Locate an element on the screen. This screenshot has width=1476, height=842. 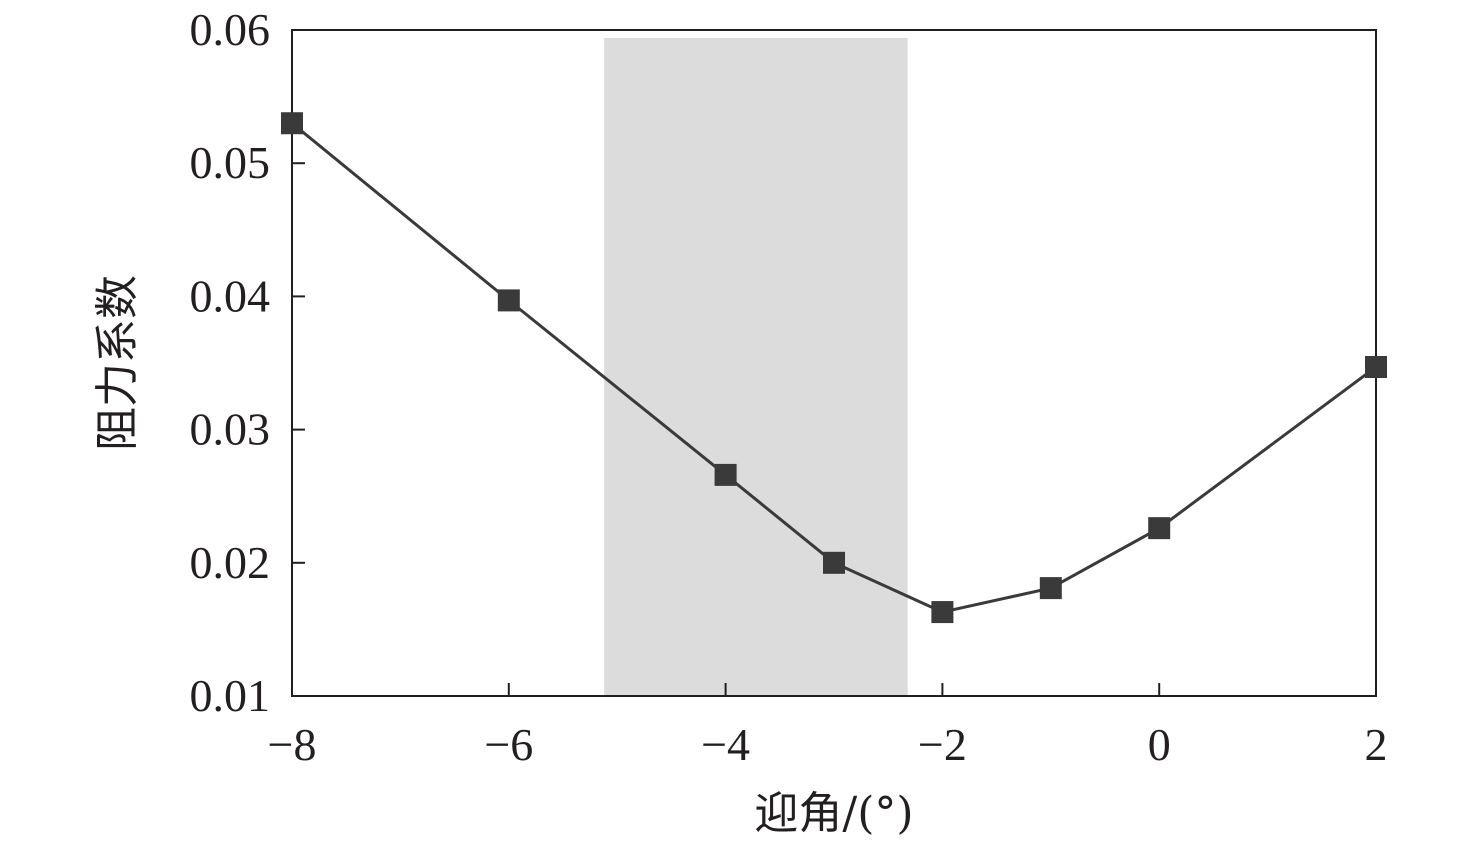
y-tick-label: 0.04 is located at coordinates (230, 295).